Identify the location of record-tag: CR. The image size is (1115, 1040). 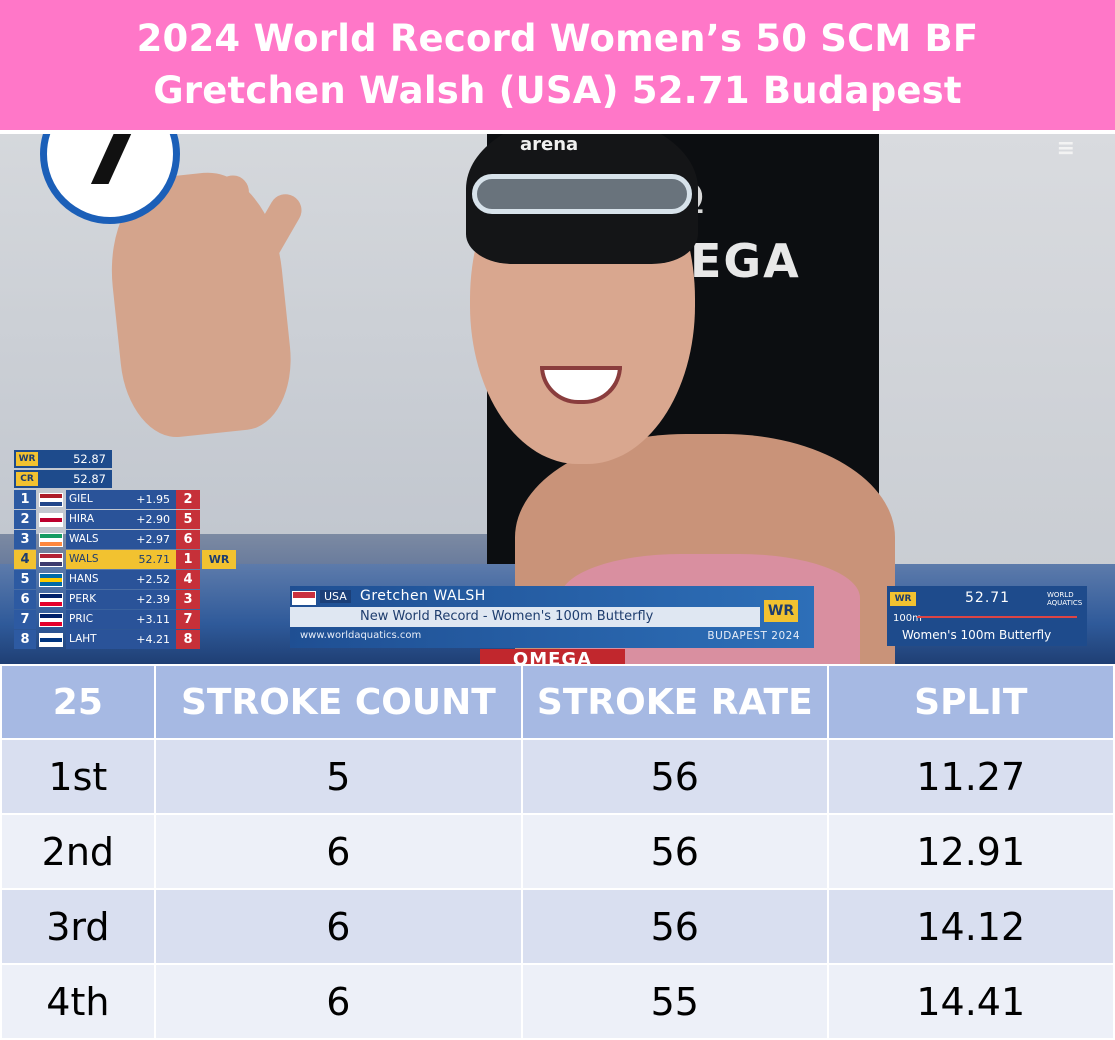
(27, 479).